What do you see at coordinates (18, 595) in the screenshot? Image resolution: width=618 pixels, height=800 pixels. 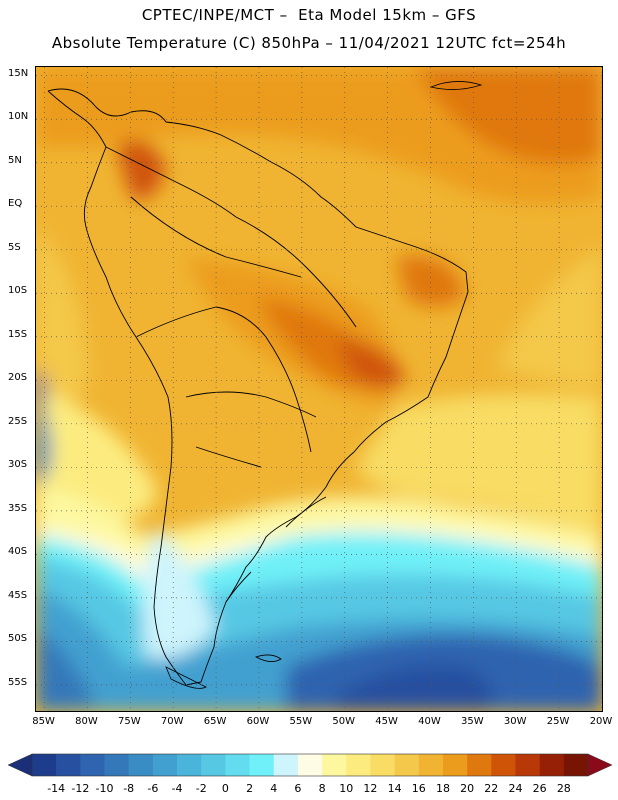 I see `lat-tick-label: 45S` at bounding box center [18, 595].